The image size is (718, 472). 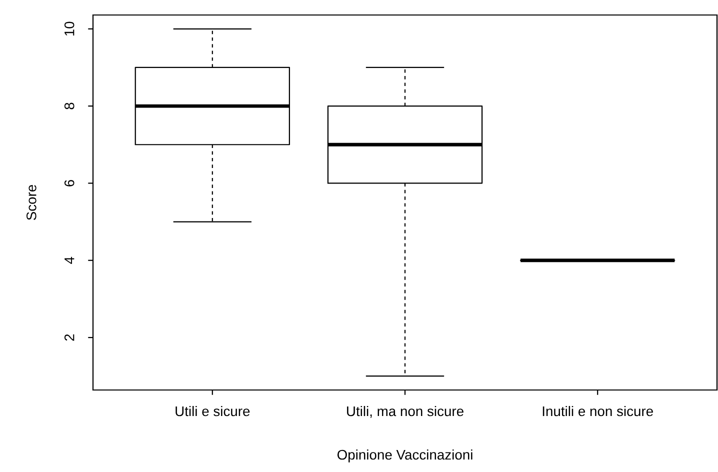 I want to click on y-axis-title: Score, so click(x=31, y=202).